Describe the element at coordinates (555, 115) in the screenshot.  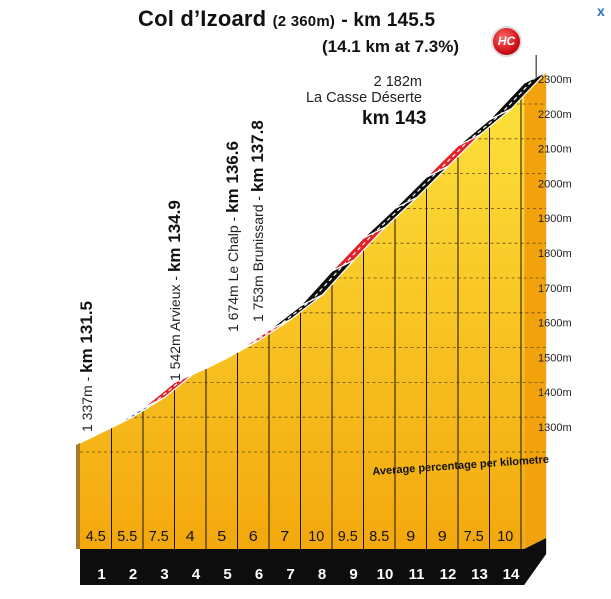
I see `altitude-tick-label: 2200m` at that location.